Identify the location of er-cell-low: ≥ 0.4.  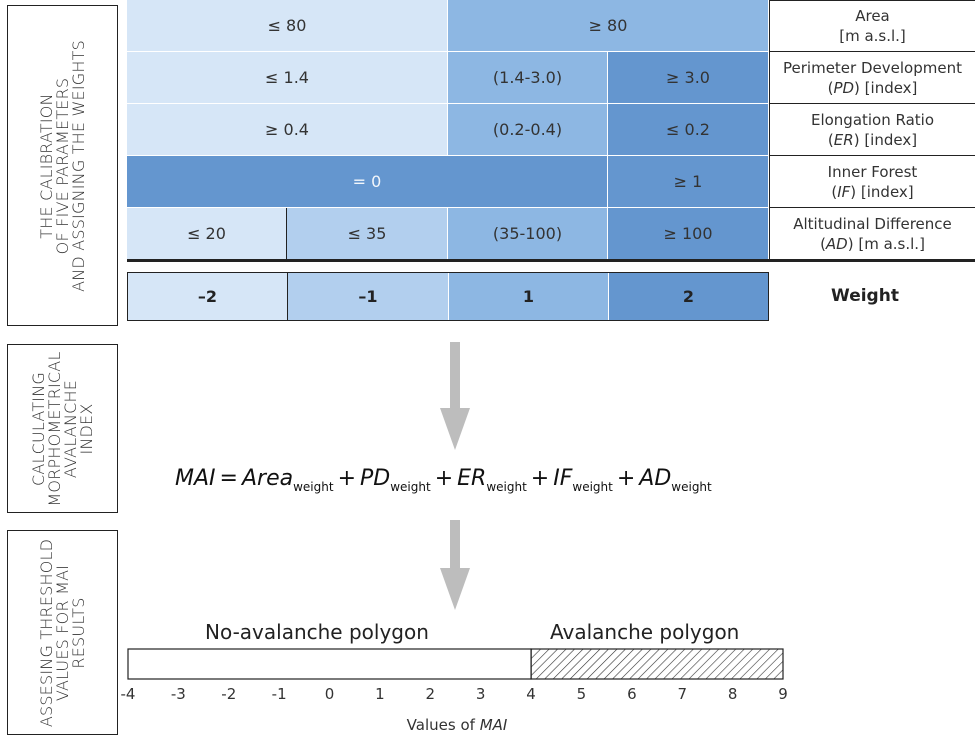
(287, 130).